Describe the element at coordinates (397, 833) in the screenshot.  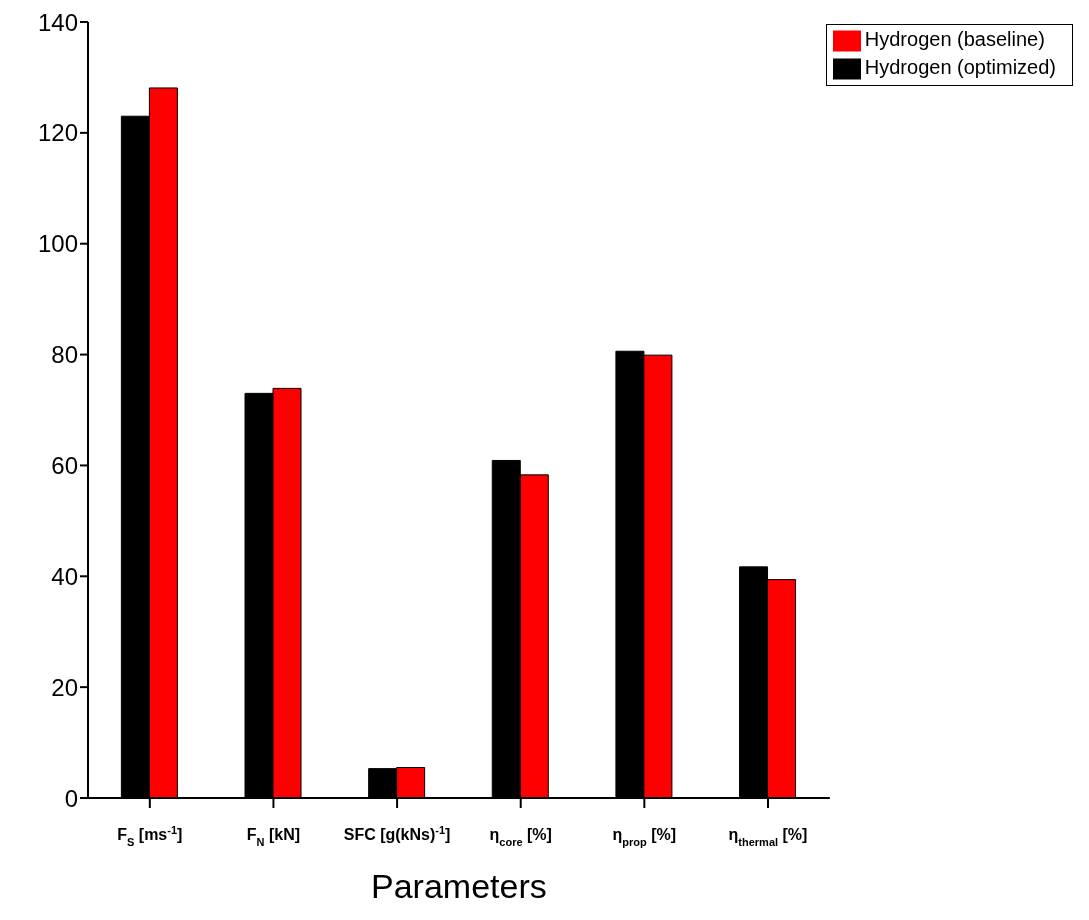
I see `x-tick-label: SFC [g(kNs)$^{-1}$]` at that location.